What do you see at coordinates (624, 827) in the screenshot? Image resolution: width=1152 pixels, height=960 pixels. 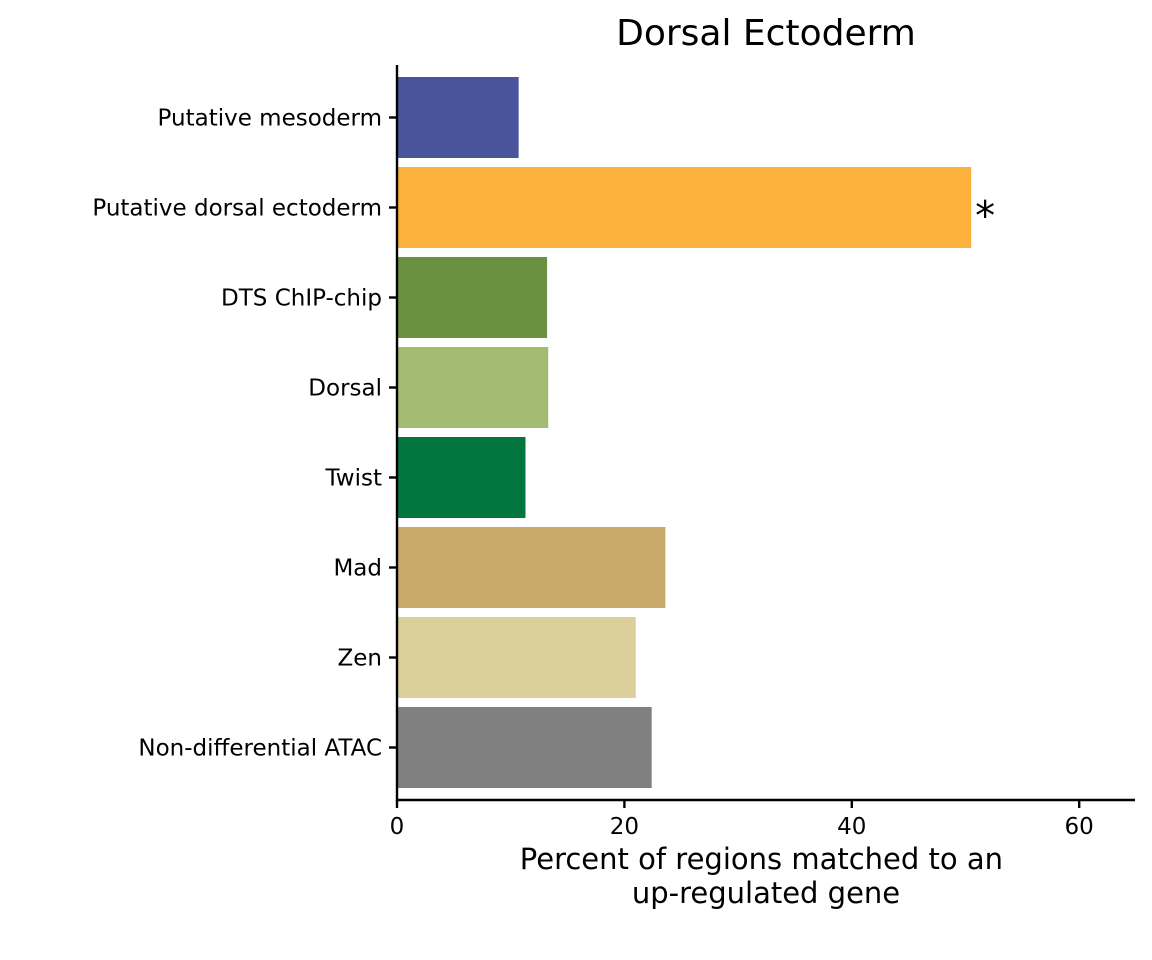 I see `x-tick-label-20: 20` at bounding box center [624, 827].